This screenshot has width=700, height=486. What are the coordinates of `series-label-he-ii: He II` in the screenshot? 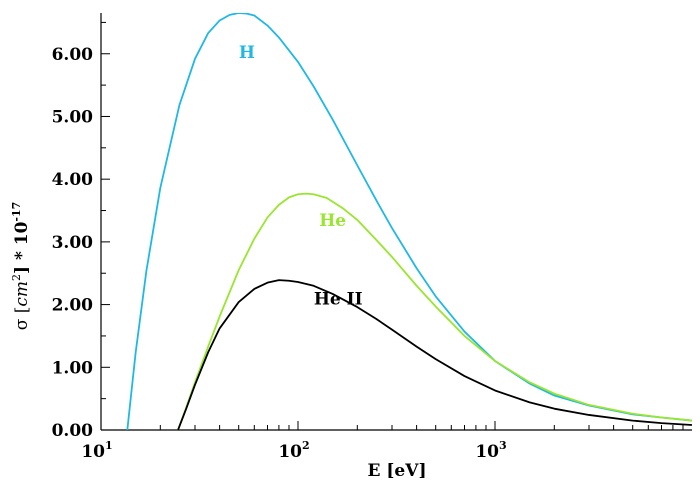 It's located at (338, 300).